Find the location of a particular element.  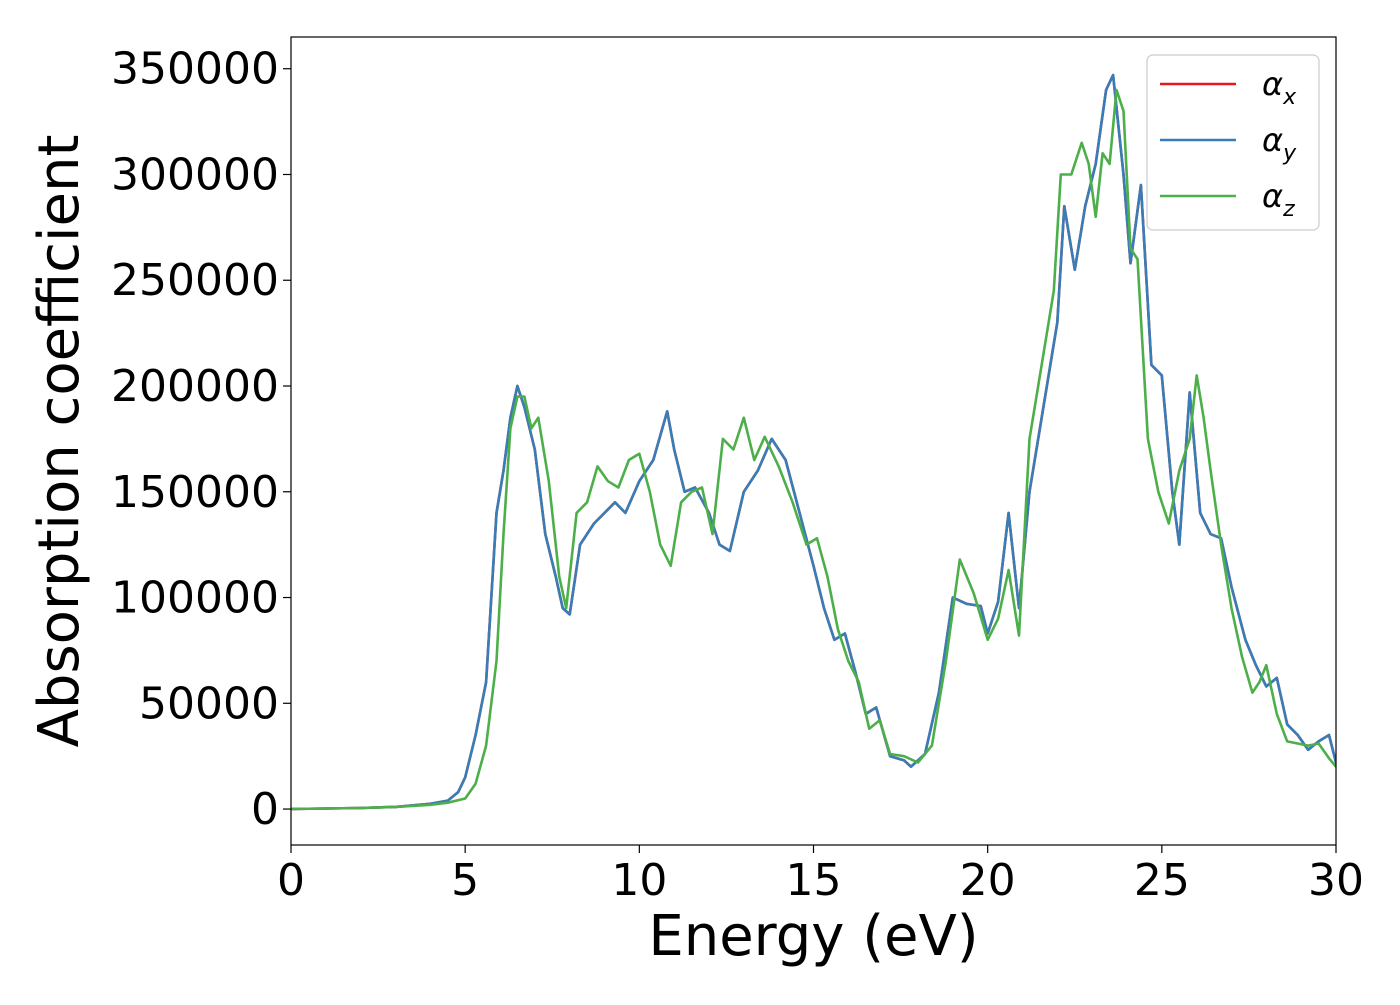

y-tick-label: 150000 is located at coordinates (195, 492).